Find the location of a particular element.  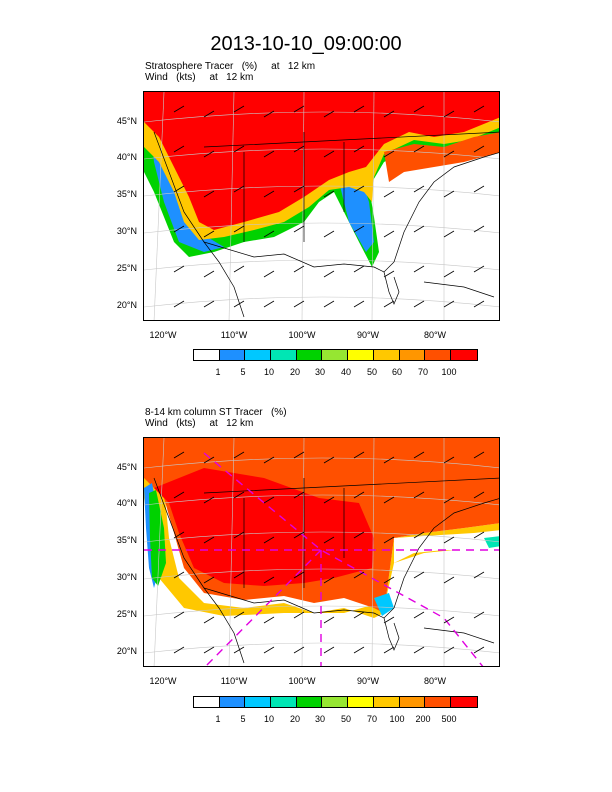

colorbar-label: 500 is located at coordinates (449, 719).